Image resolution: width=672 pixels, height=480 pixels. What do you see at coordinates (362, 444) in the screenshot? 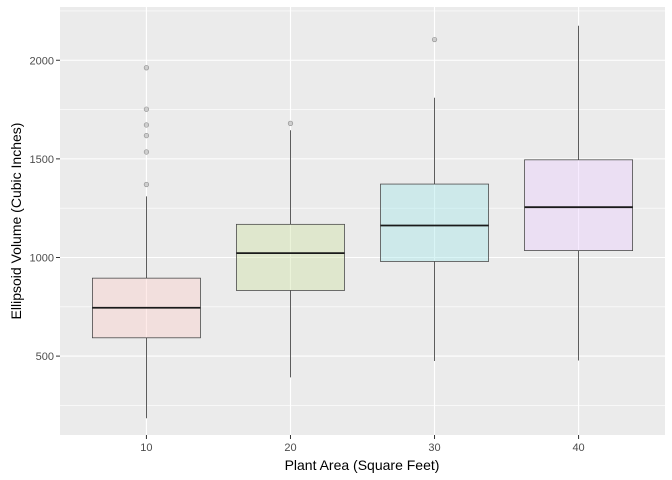
I see `x-axis-ticks: 10 20 30 40` at bounding box center [362, 444].